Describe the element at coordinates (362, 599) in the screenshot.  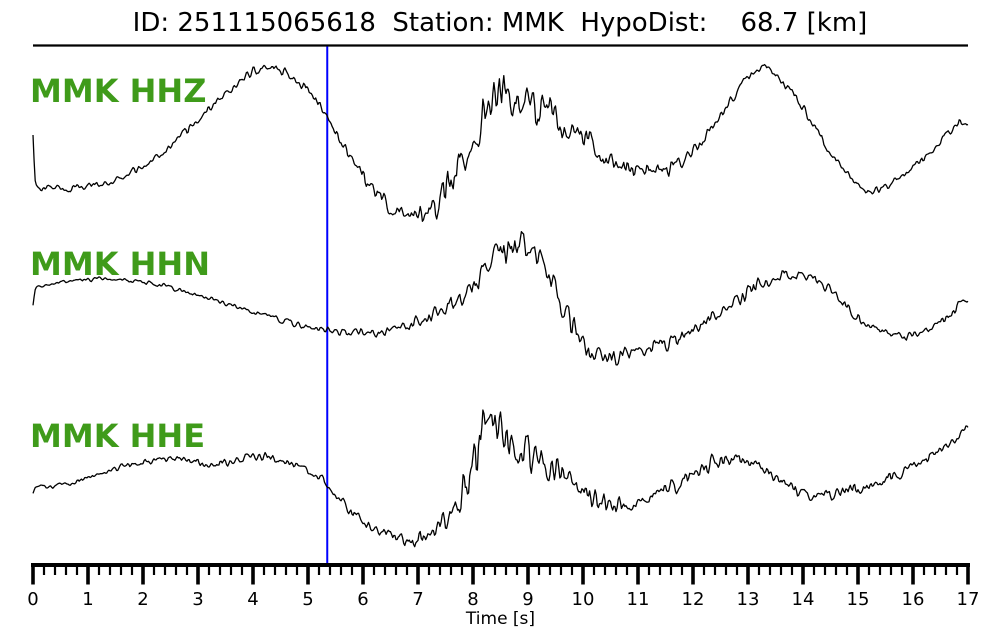
I see `axis-tick-label: 6` at that location.